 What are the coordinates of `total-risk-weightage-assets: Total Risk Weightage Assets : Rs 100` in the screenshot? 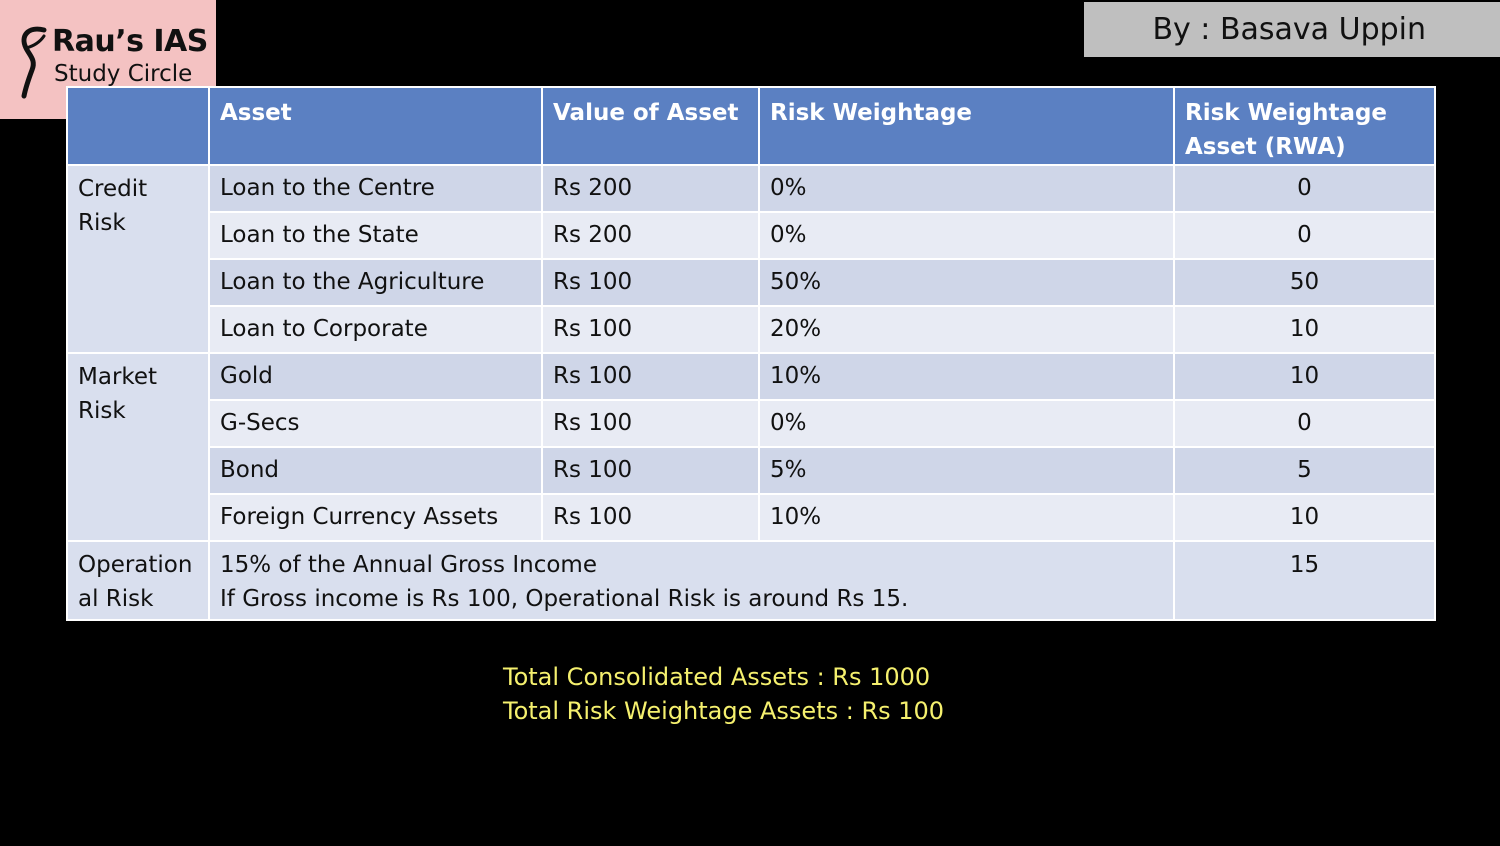 It's located at (724, 711).